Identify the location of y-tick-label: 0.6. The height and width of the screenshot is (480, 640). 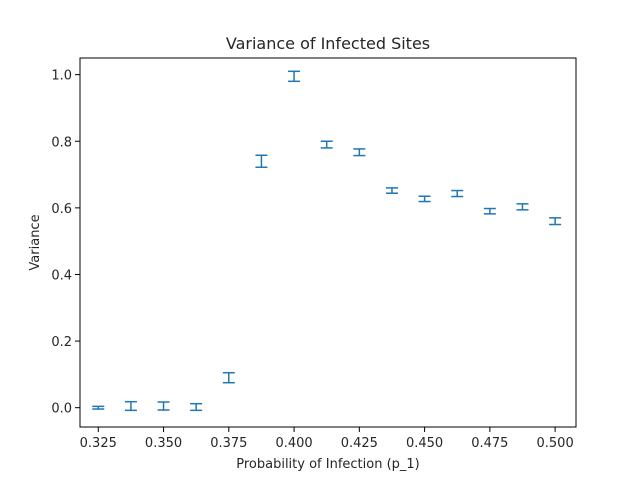
(61, 209).